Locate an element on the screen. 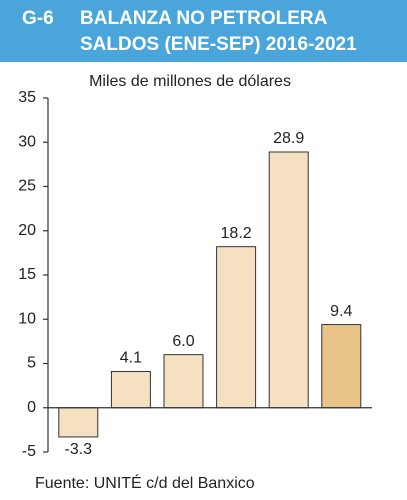  y-tick-label: 0 is located at coordinates (31, 407).